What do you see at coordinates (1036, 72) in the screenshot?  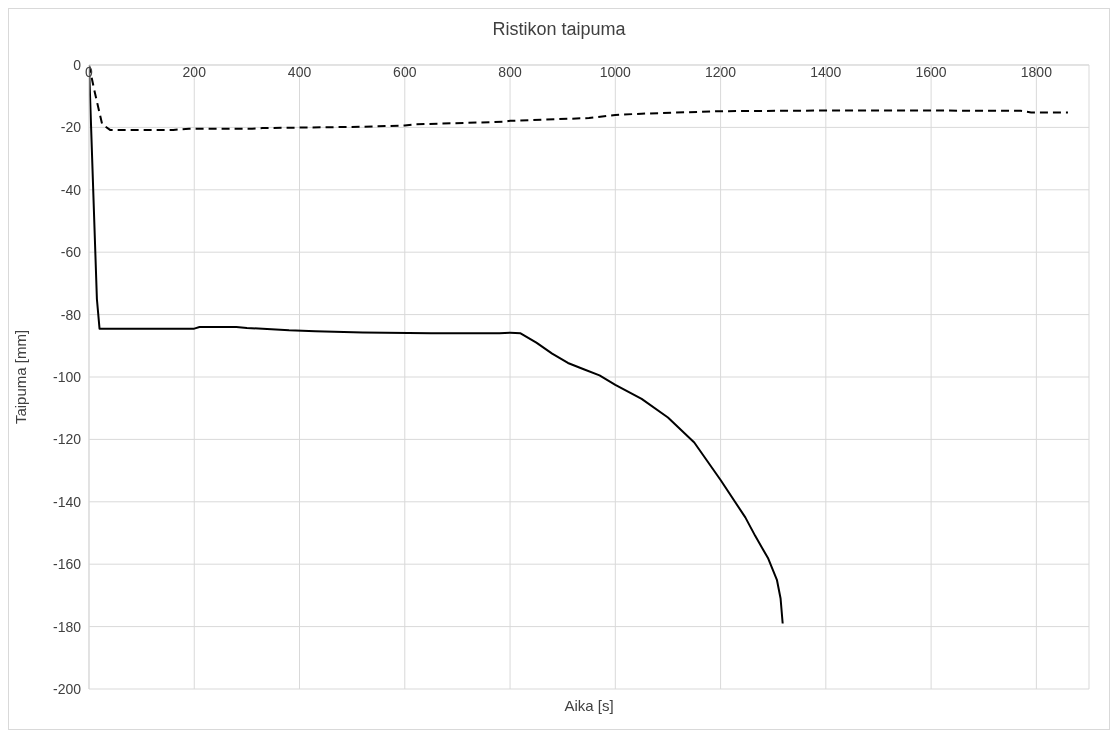 I see `x-tick-label: 1800` at bounding box center [1036, 72].